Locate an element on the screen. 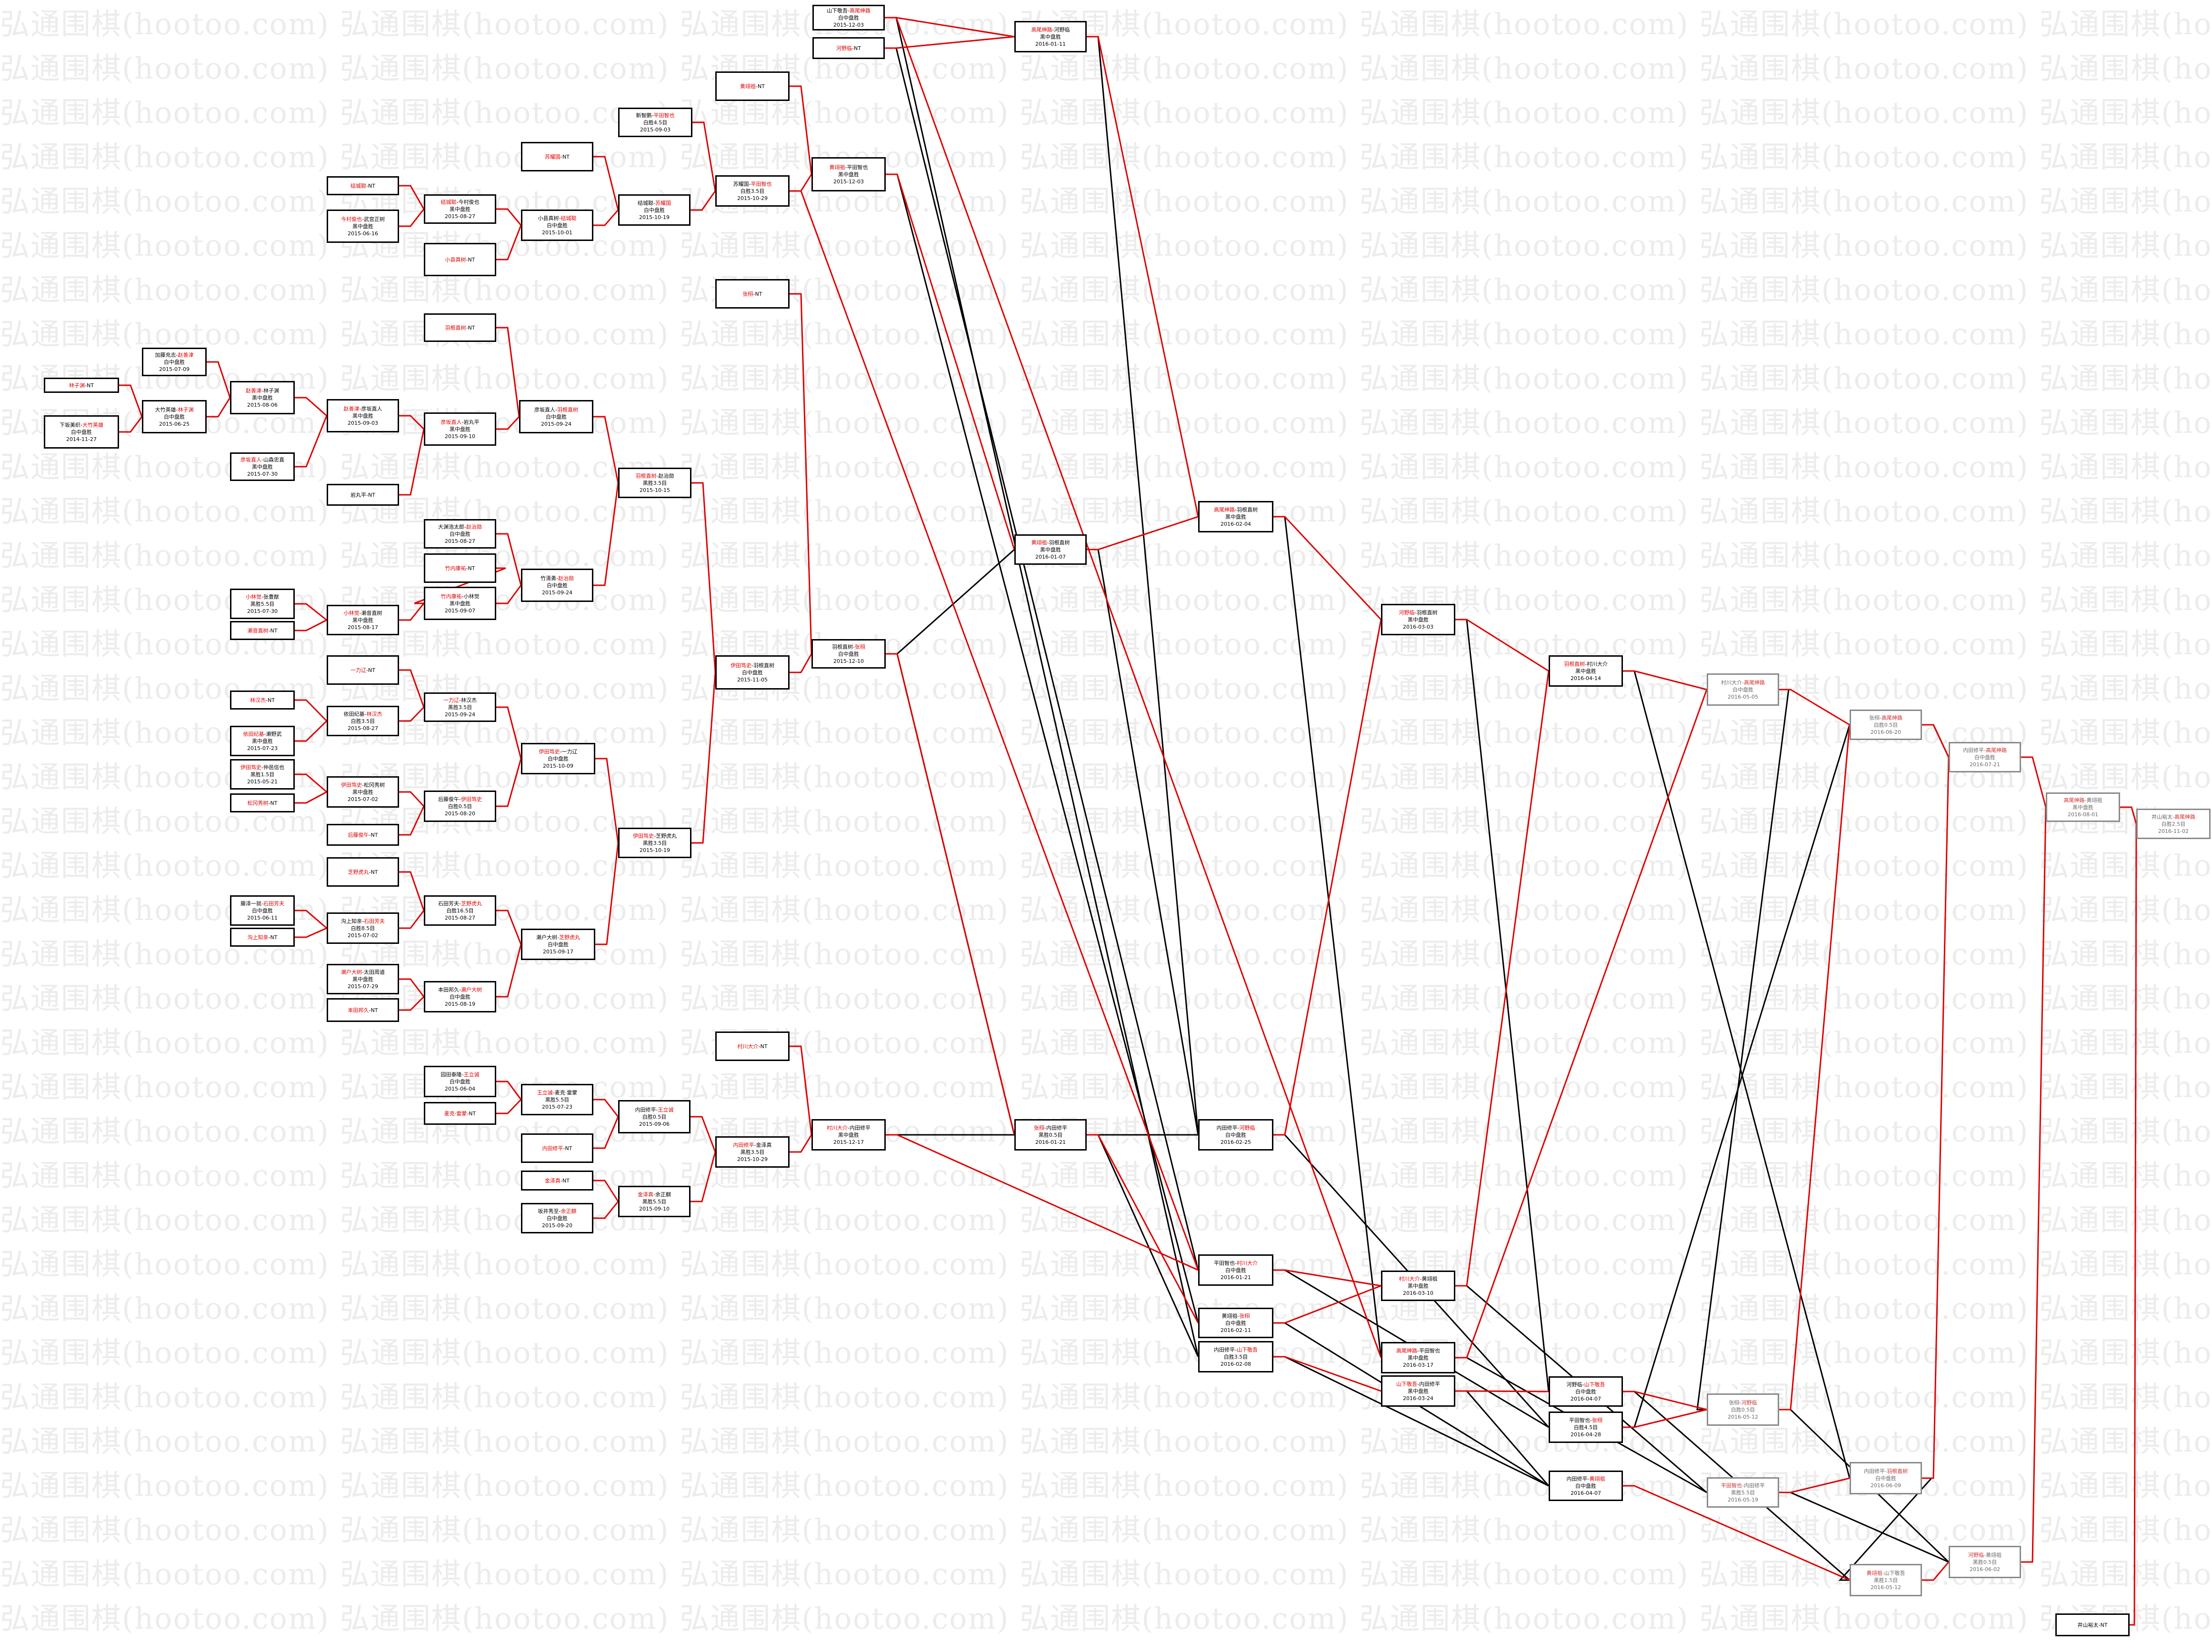 Image resolution: width=2212 pixels, height=1652 pixels. winner-name: 石田芳夫 is located at coordinates (374, 921).